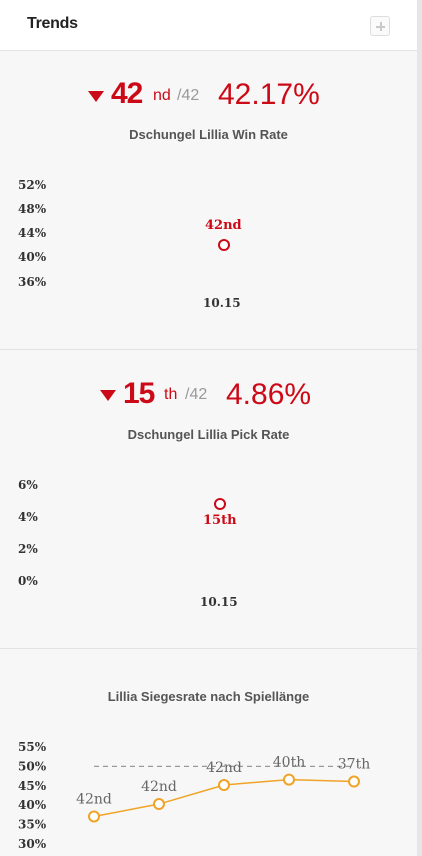  I want to click on ytick: 55%, so click(32, 747).